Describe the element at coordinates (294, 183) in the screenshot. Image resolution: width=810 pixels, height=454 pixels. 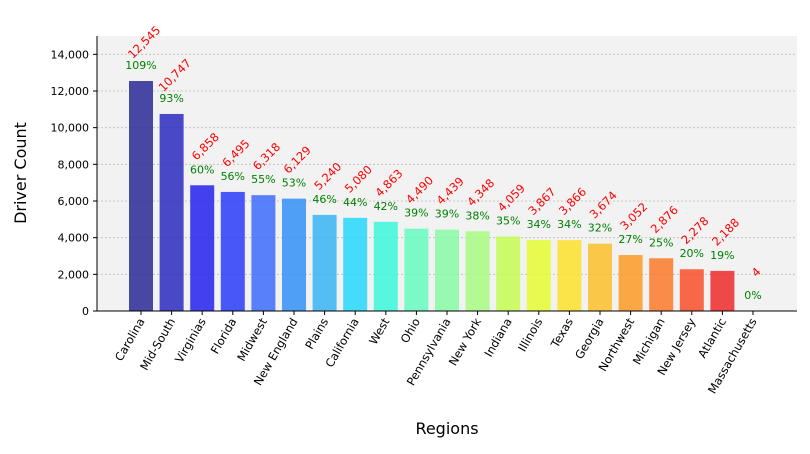
I see `percent-label: 53%` at that location.